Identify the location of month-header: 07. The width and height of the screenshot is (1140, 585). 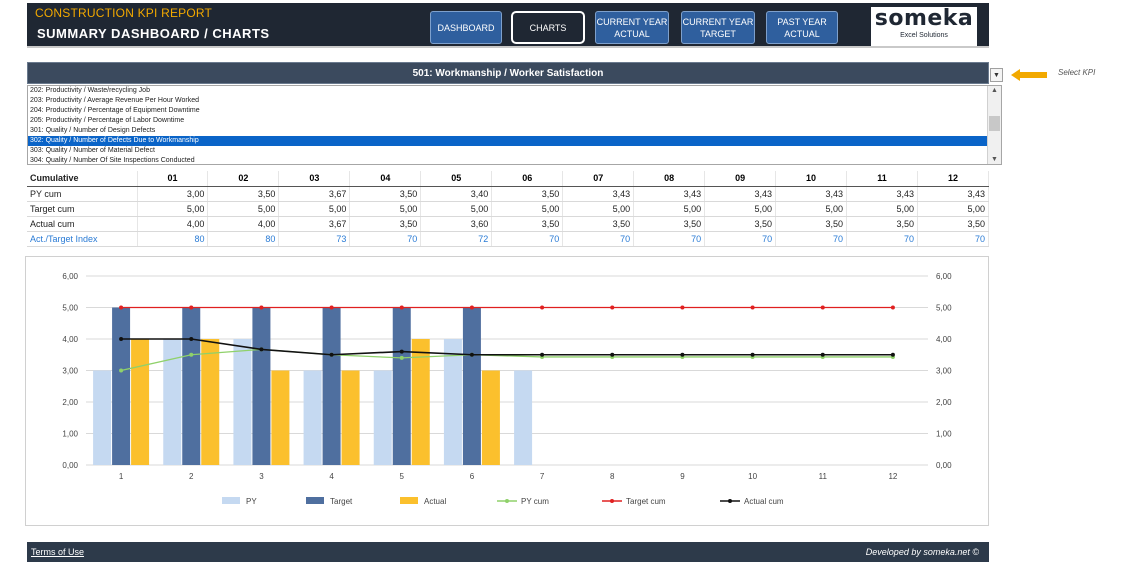
(598, 179).